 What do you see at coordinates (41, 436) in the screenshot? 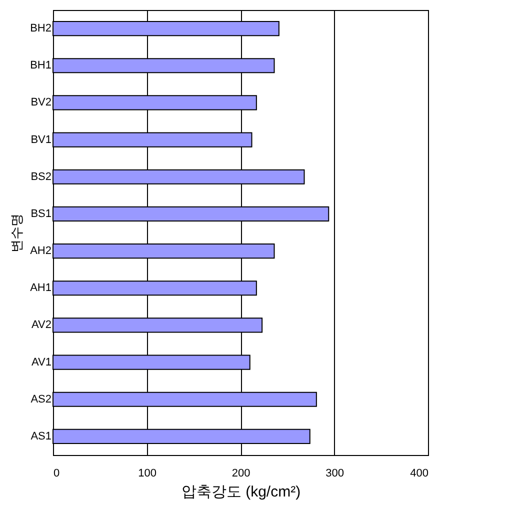
I see `y-tick-label: AS1` at bounding box center [41, 436].